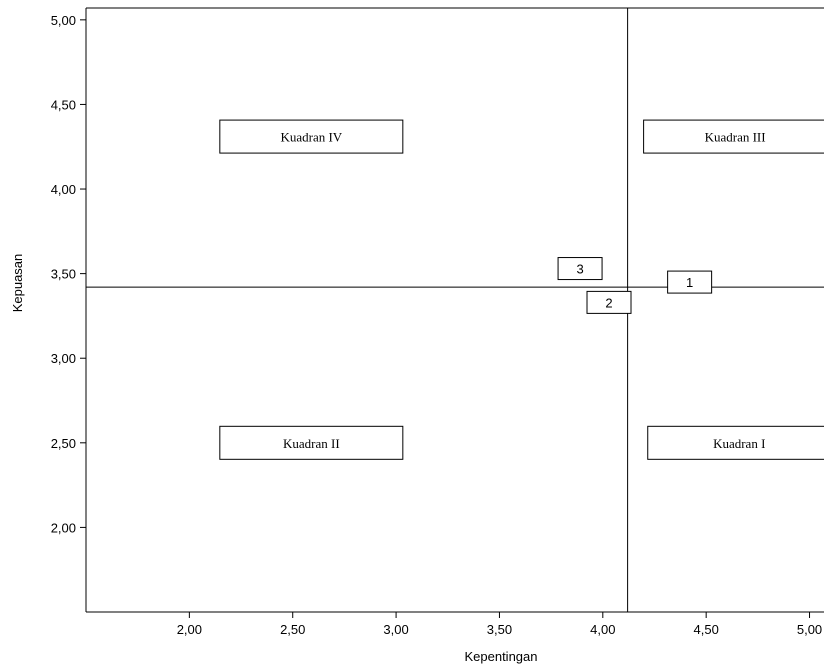  Describe the element at coordinates (63, 274) in the screenshot. I see `y-tick-label: 3,50` at that location.